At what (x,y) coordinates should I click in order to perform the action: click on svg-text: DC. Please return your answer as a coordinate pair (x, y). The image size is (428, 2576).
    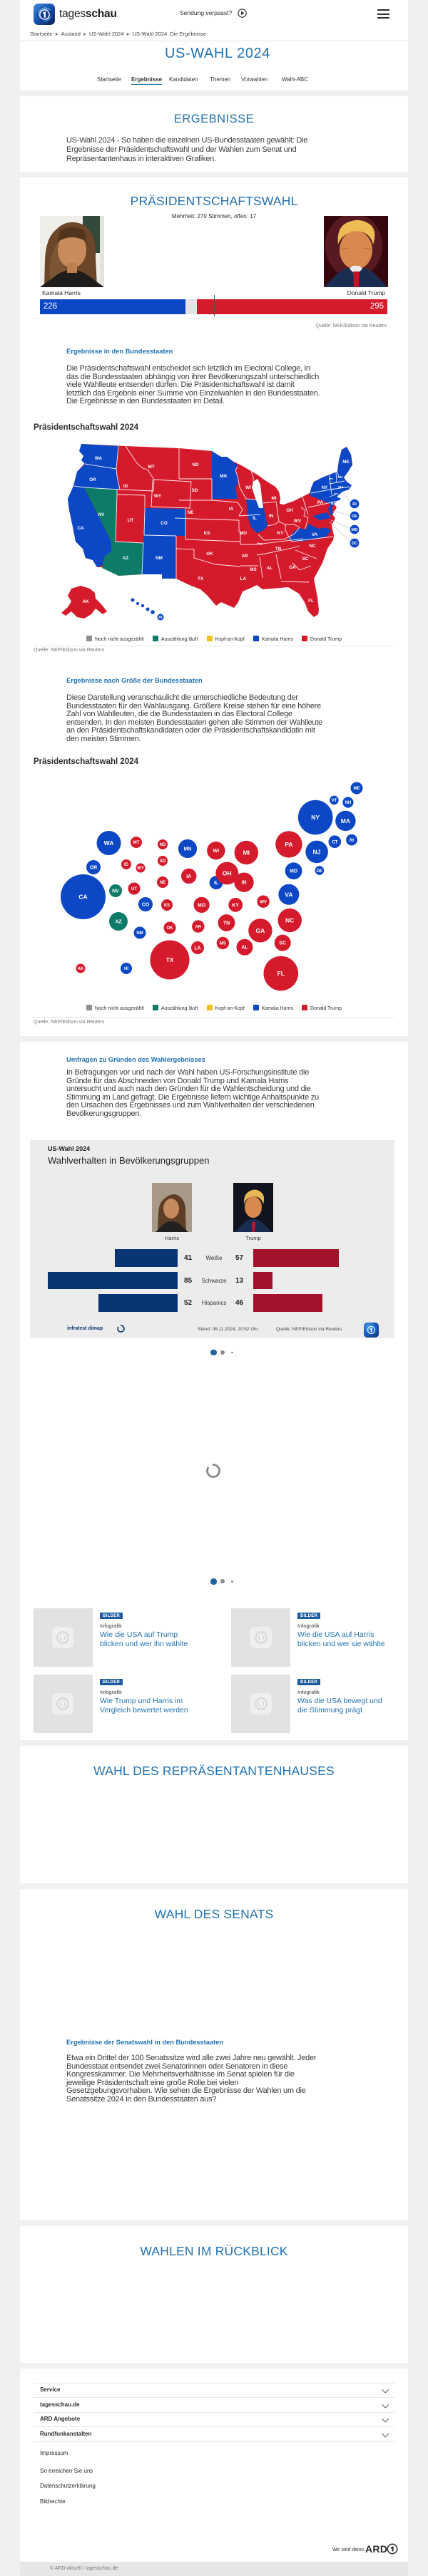
    Looking at the image, I should click on (355, 544).